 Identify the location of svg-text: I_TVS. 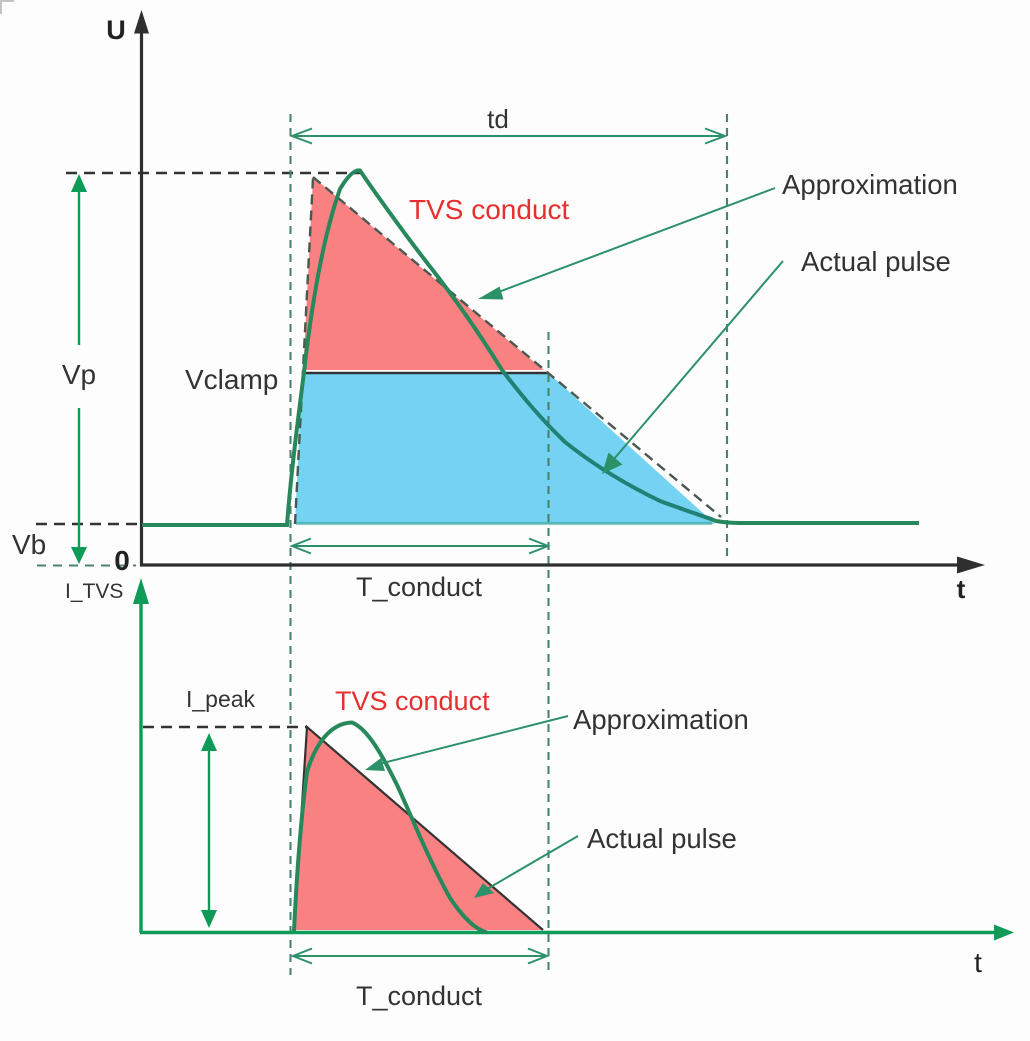
(94, 591).